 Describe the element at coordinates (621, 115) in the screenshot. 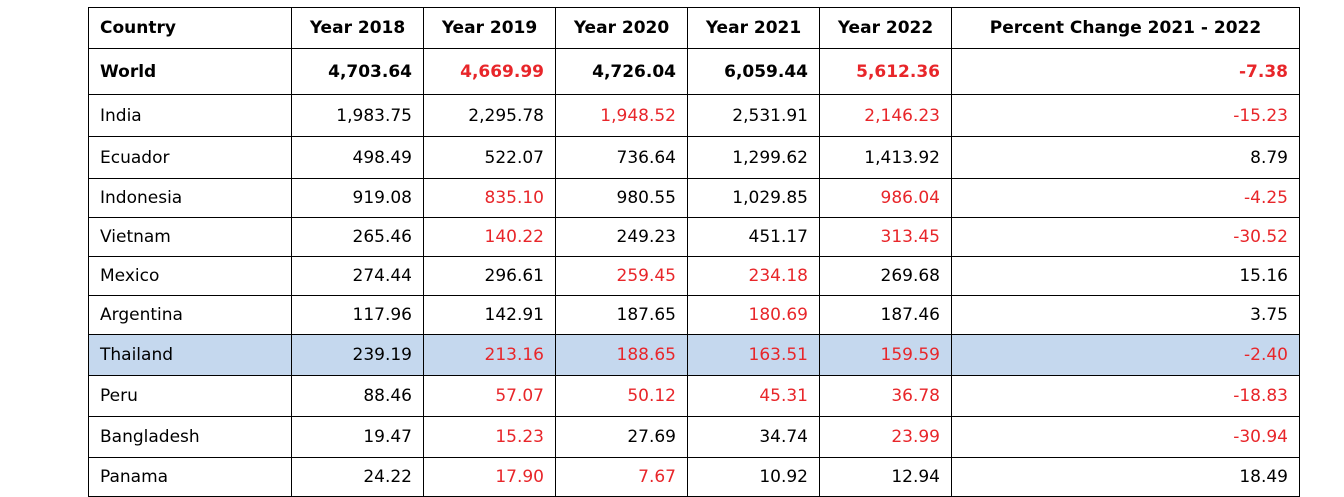

I see `value-cell: 1,948.52` at that location.